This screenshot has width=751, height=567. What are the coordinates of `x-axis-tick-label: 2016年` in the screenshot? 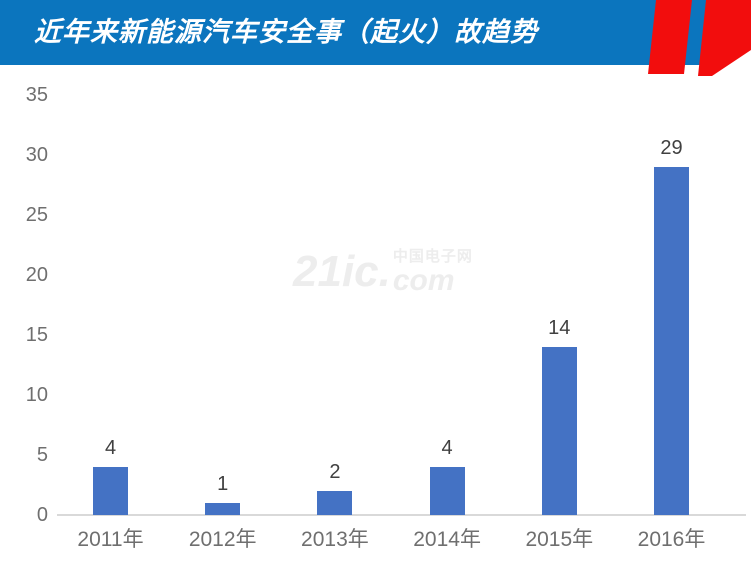 It's located at (671, 539).